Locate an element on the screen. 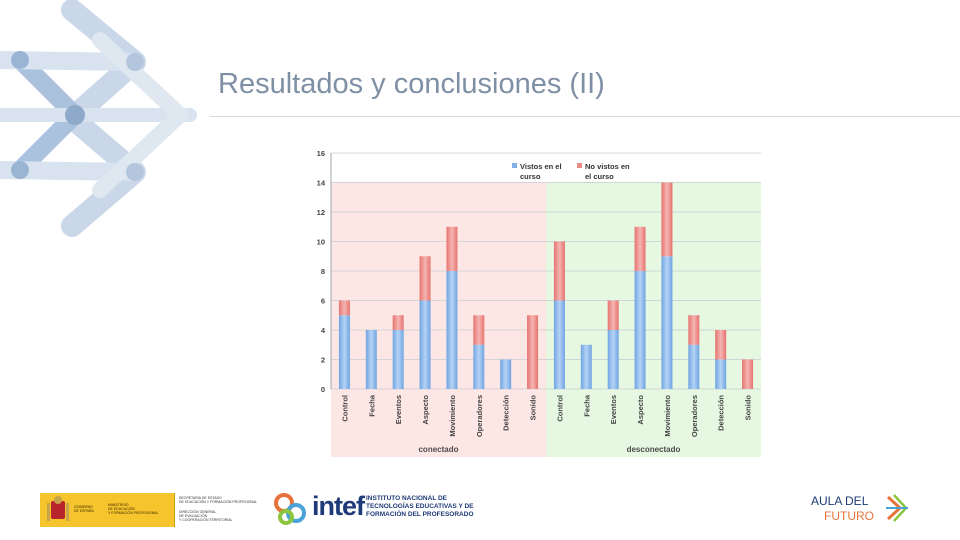 This screenshot has height=540, width=960. aula-del-futuro-logo: AULA DEL FUTURO is located at coordinates (863, 511).